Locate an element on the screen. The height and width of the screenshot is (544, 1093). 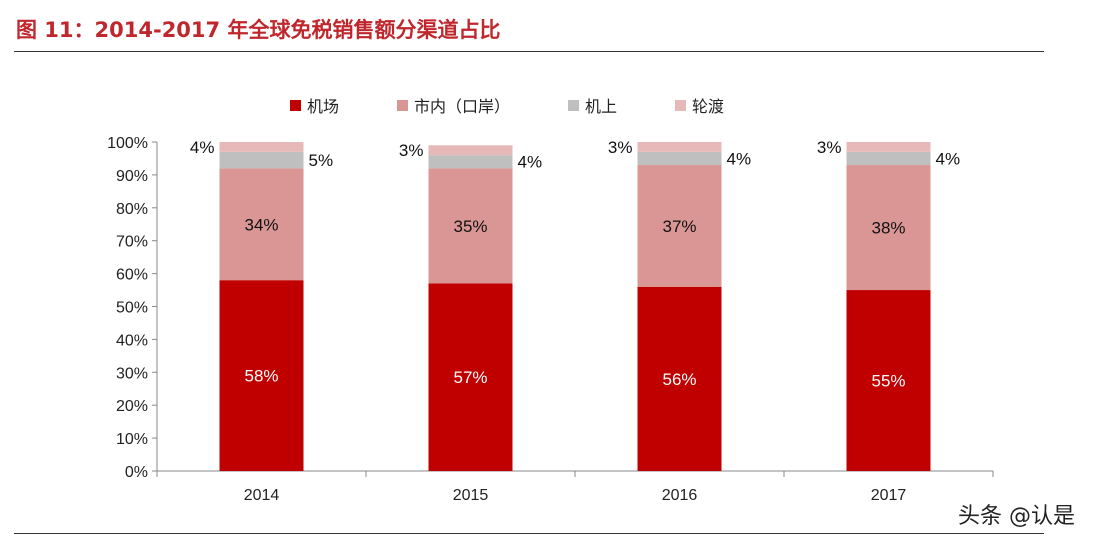
legend-item: 机上 is located at coordinates (592, 105).